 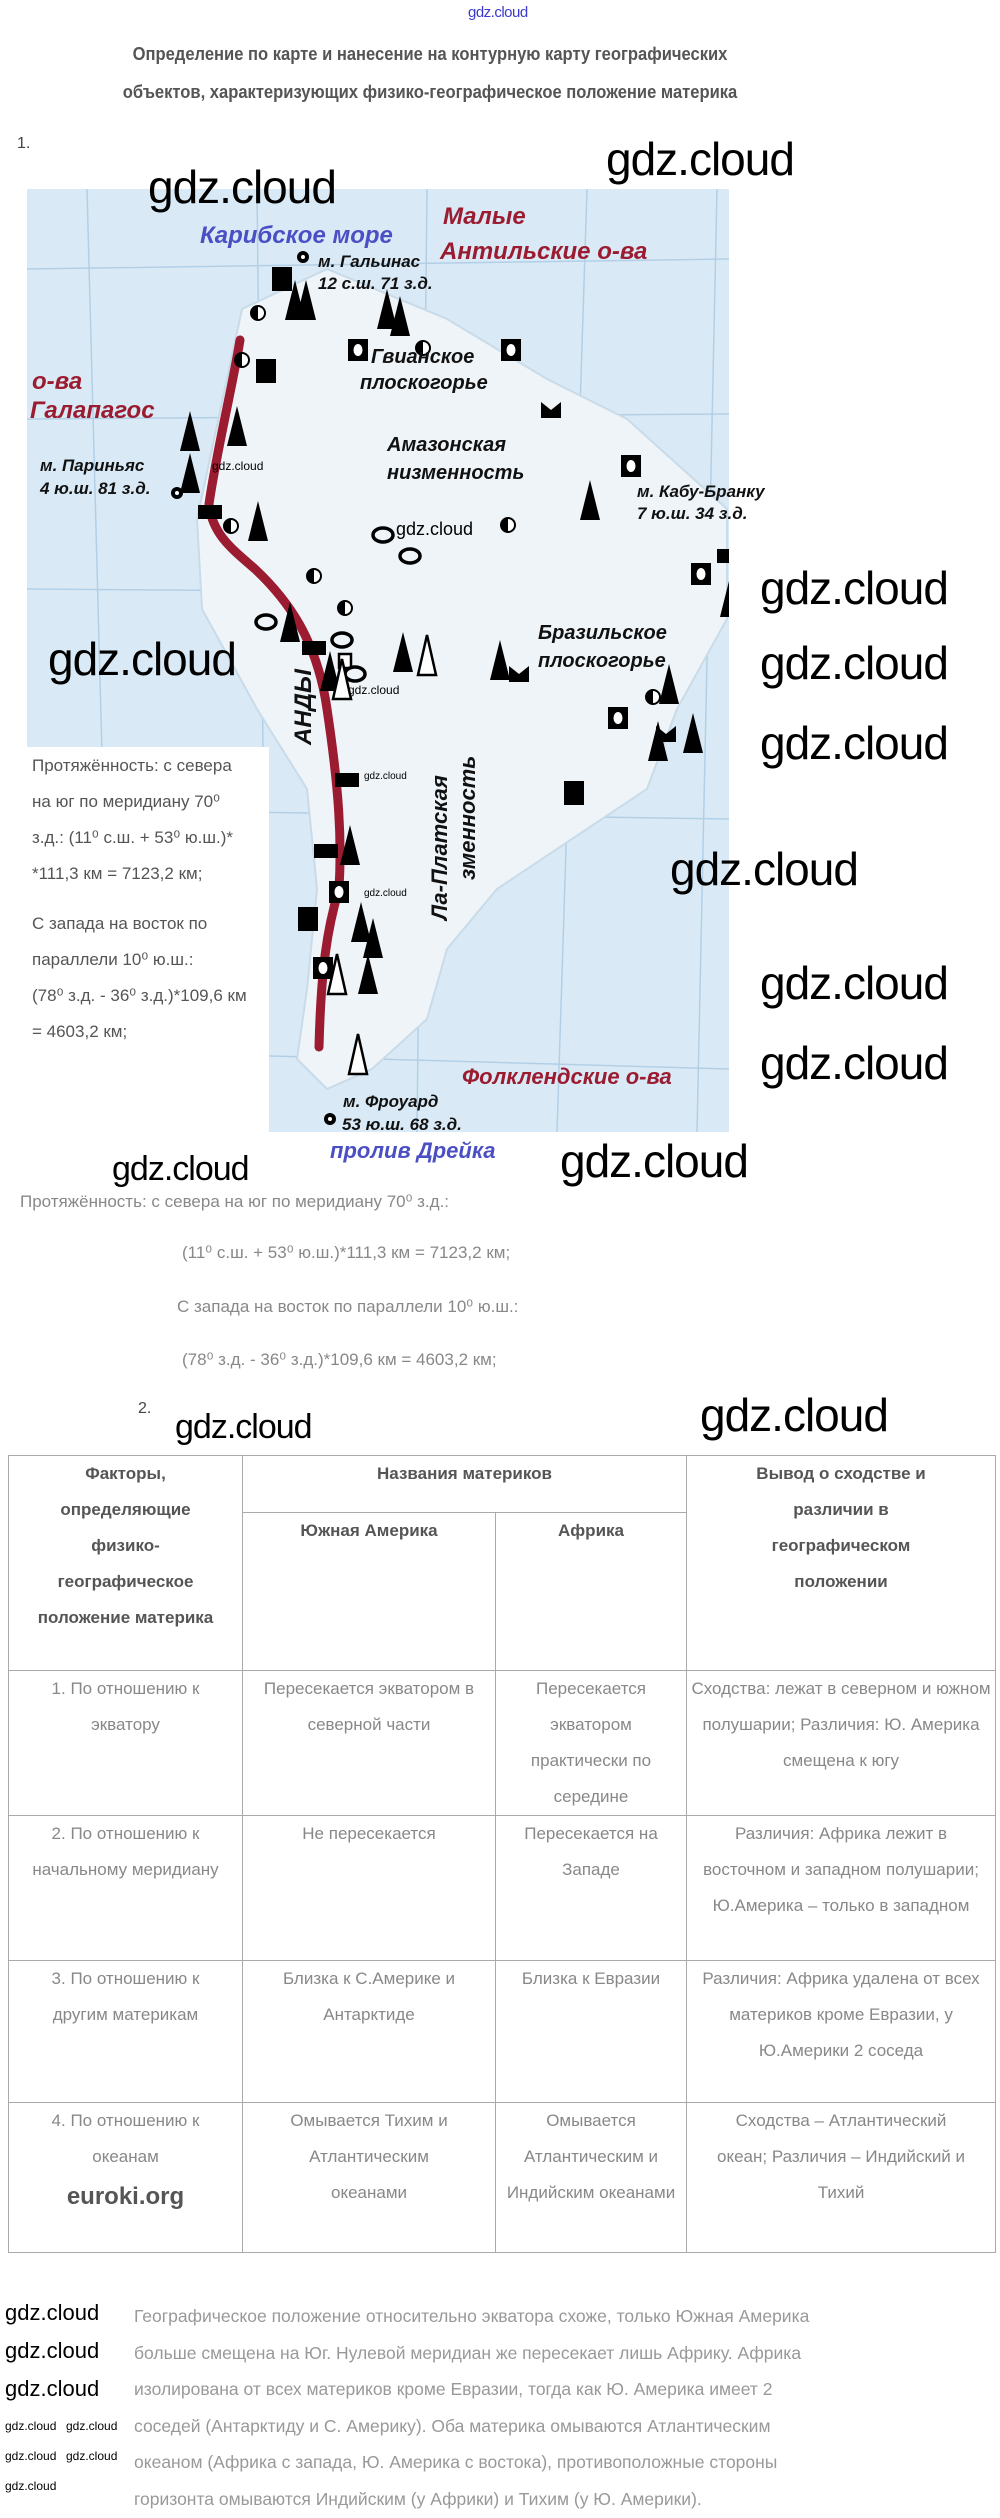 I want to click on label-cabo-branco-coords: 7 ю.ш. 34 з.д., so click(x=692, y=513).